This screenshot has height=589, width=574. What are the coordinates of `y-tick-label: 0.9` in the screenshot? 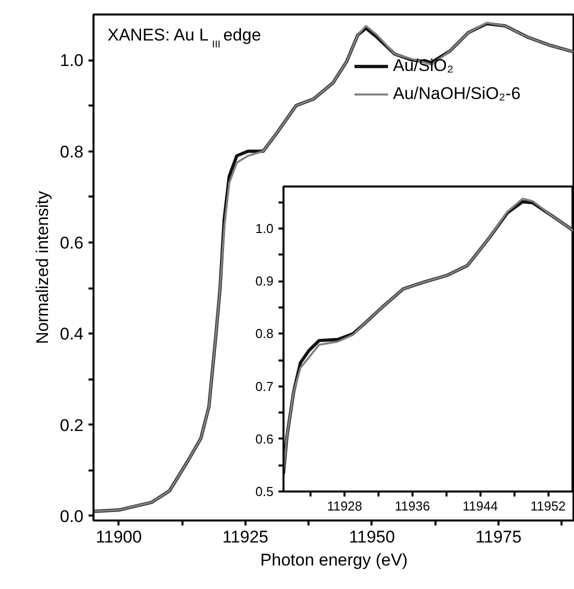 It's located at (264, 281).